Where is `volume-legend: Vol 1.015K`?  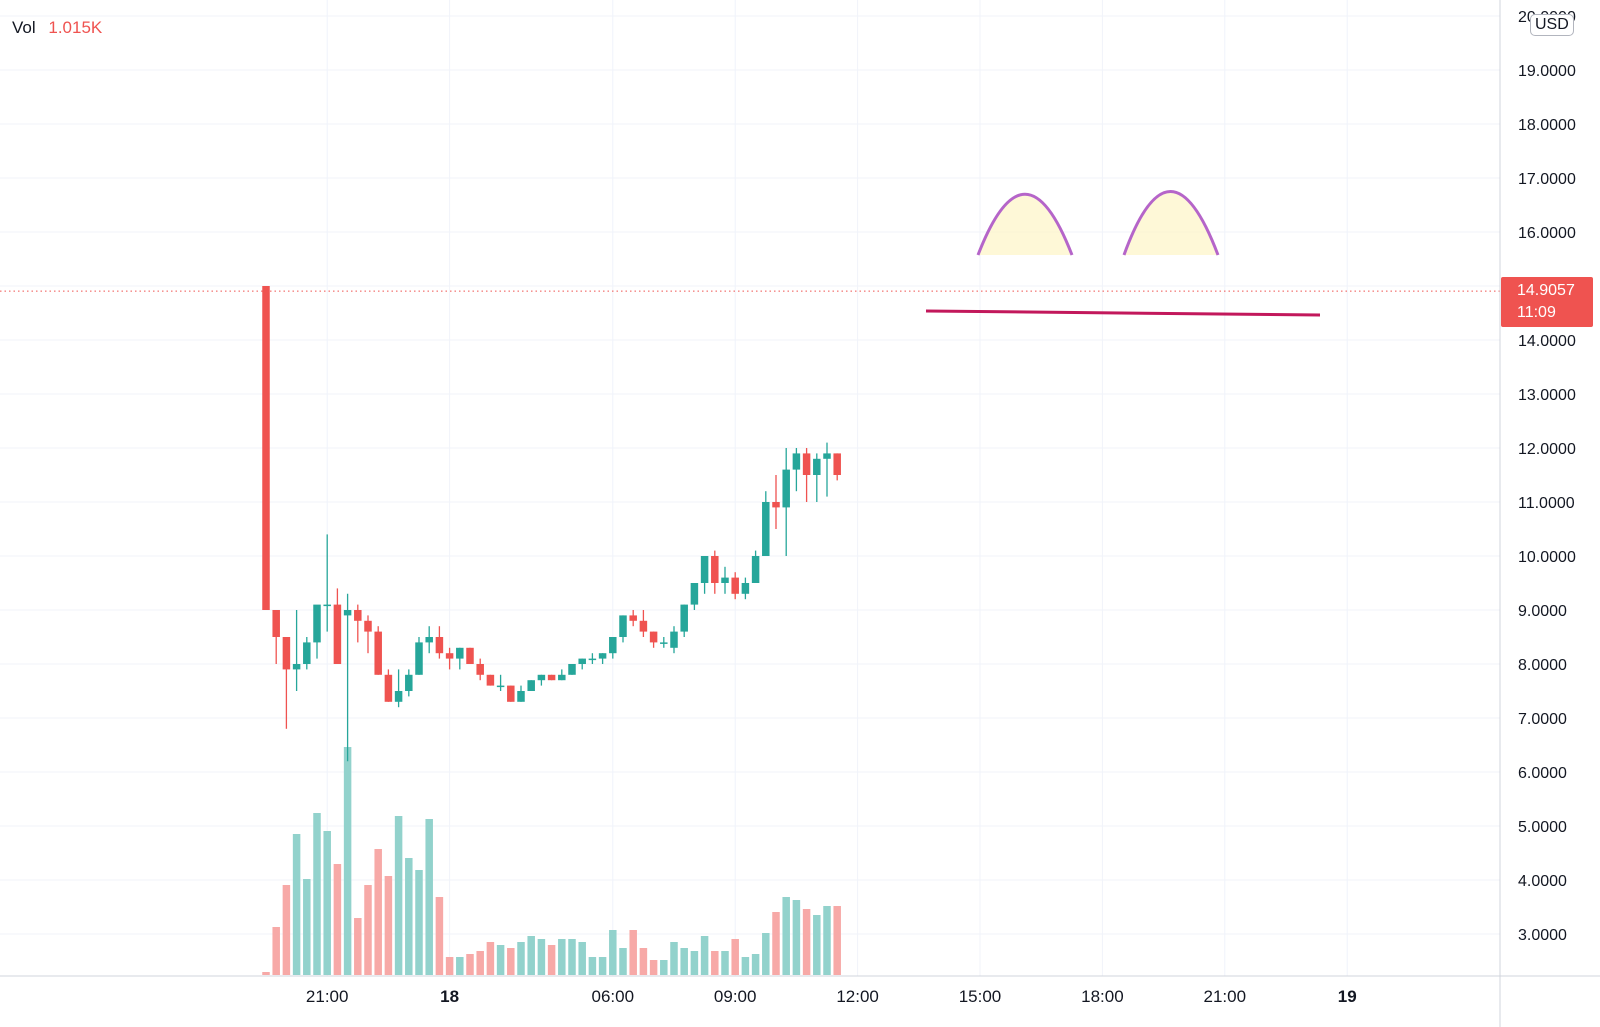
volume-legend: Vol 1.015K is located at coordinates (57, 28).